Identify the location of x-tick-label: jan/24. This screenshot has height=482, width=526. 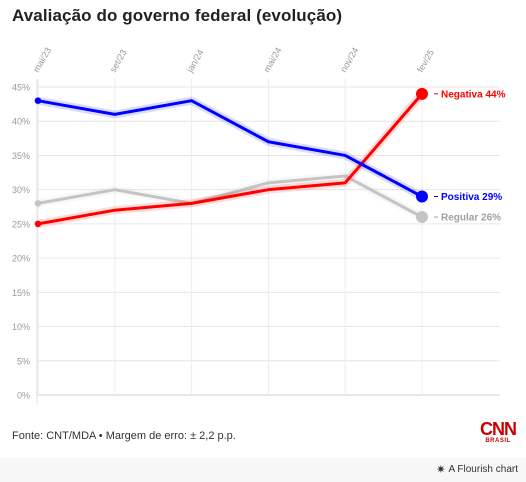
(194, 61).